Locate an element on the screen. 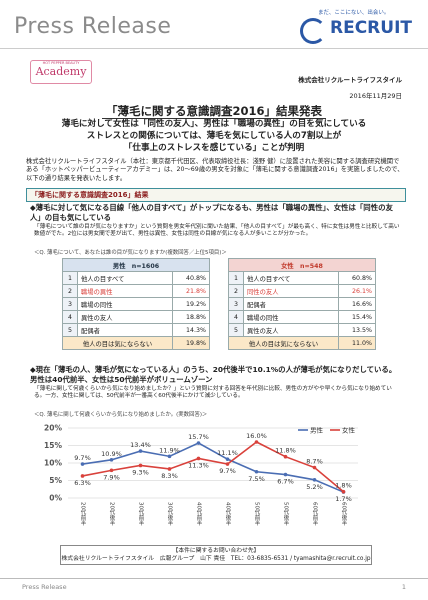 Image resolution: width=428 pixels, height=600 pixels. value-label: 6.3% is located at coordinates (82, 483).